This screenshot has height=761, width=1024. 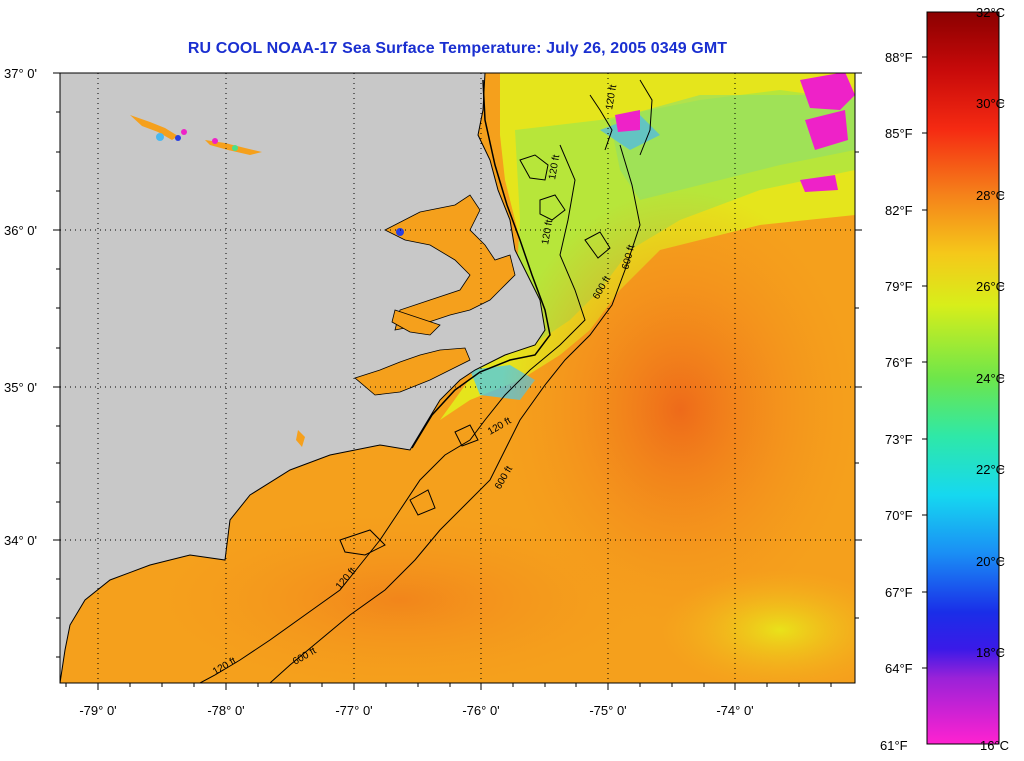 I want to click on lon-label-77: -77° 0', so click(x=353, y=710).